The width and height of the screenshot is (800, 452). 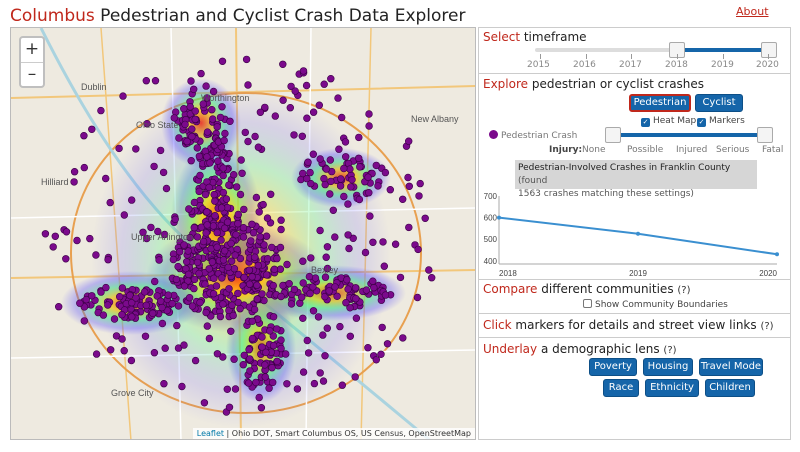 What do you see at coordinates (765, 135) in the screenshot?
I see `injury-end-handle` at bounding box center [765, 135].